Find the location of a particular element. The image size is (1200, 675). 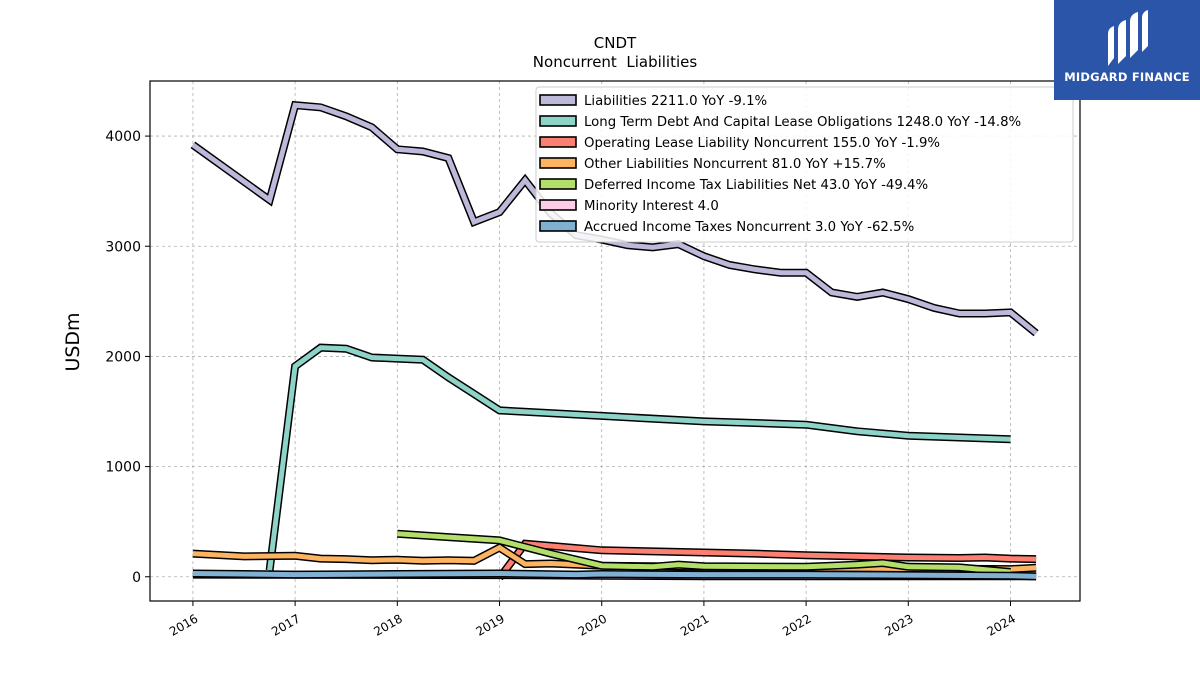

y-tick-label: 3000 is located at coordinates (123, 247).